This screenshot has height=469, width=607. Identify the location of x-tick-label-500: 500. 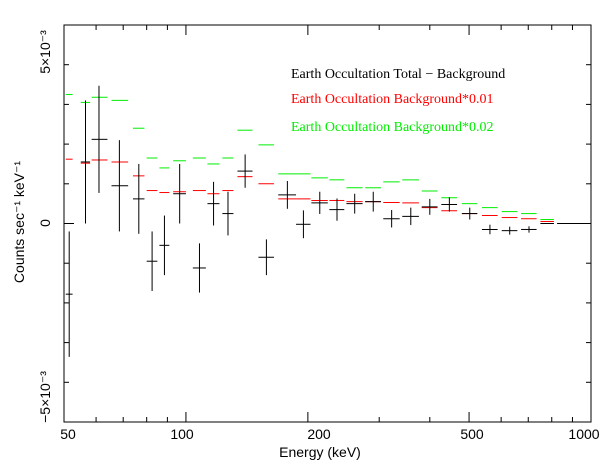
(472, 434).